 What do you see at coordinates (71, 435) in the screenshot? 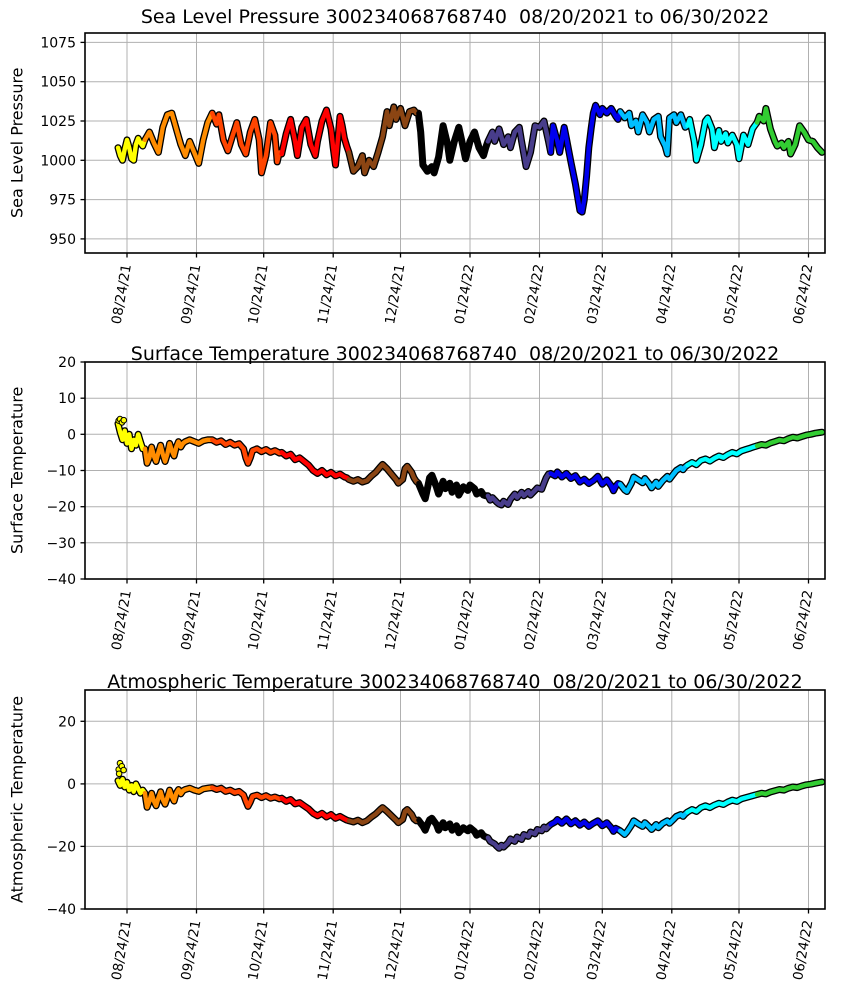
I see `y-tick-label: 0` at bounding box center [71, 435].